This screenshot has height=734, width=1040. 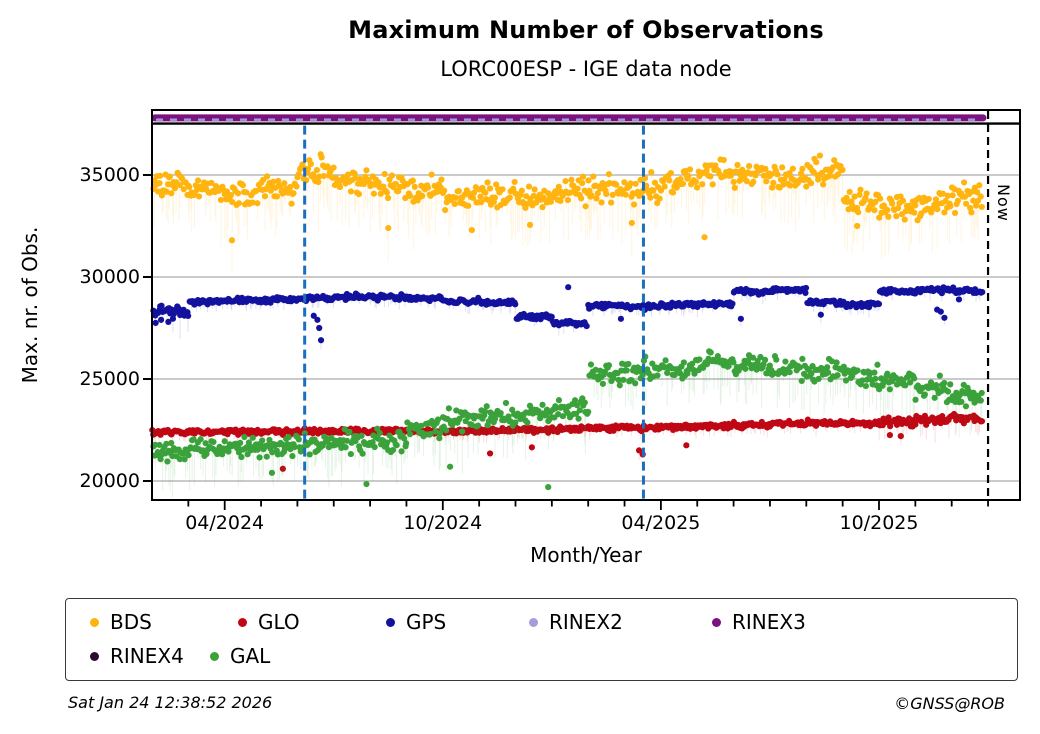 What do you see at coordinates (279, 622) in the screenshot?
I see `legend-label-glo: GLO` at bounding box center [279, 622].